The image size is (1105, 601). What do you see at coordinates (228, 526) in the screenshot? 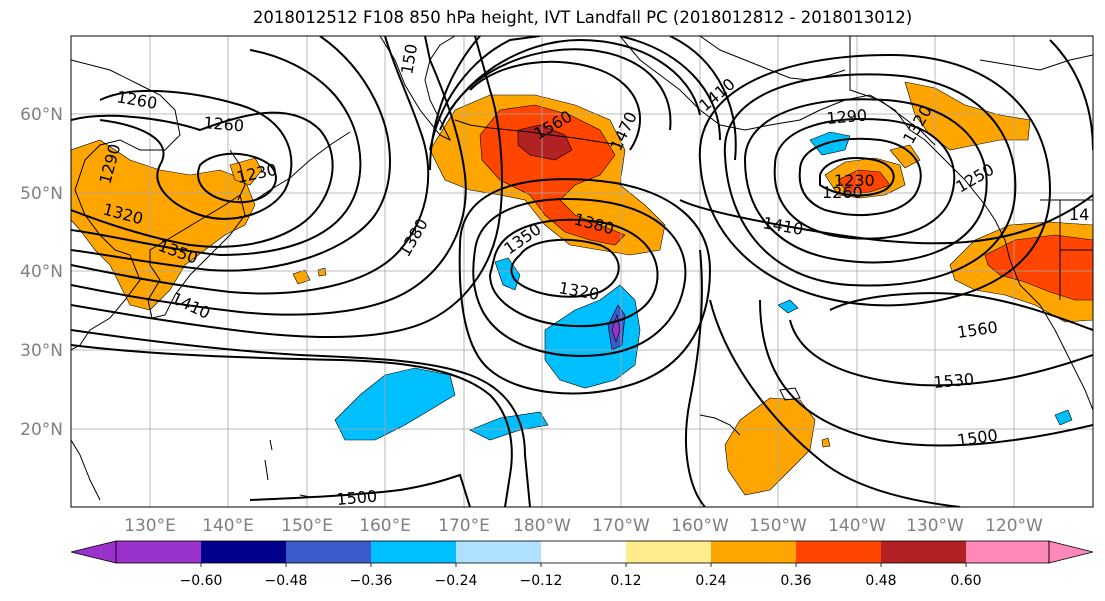
I see `lon-label: 140°E` at bounding box center [228, 526].